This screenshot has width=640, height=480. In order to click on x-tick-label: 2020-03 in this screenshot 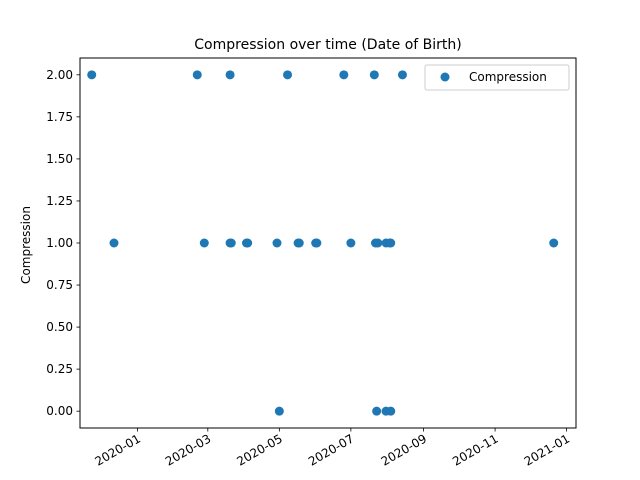, I will do `click(188, 449)`.